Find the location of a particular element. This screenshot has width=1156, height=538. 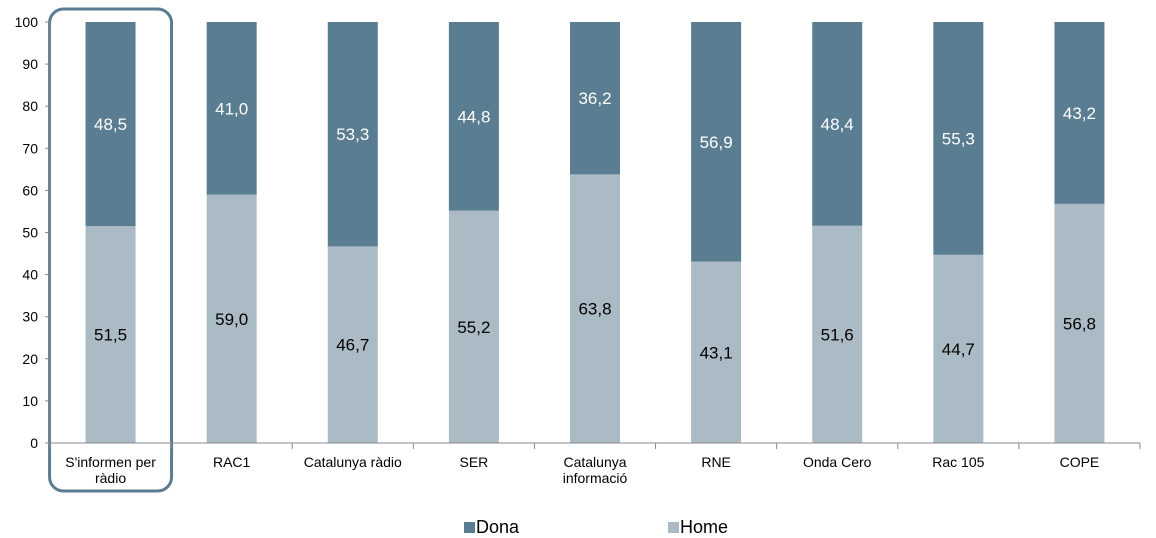

y-tick-label: 20 is located at coordinates (30, 359).